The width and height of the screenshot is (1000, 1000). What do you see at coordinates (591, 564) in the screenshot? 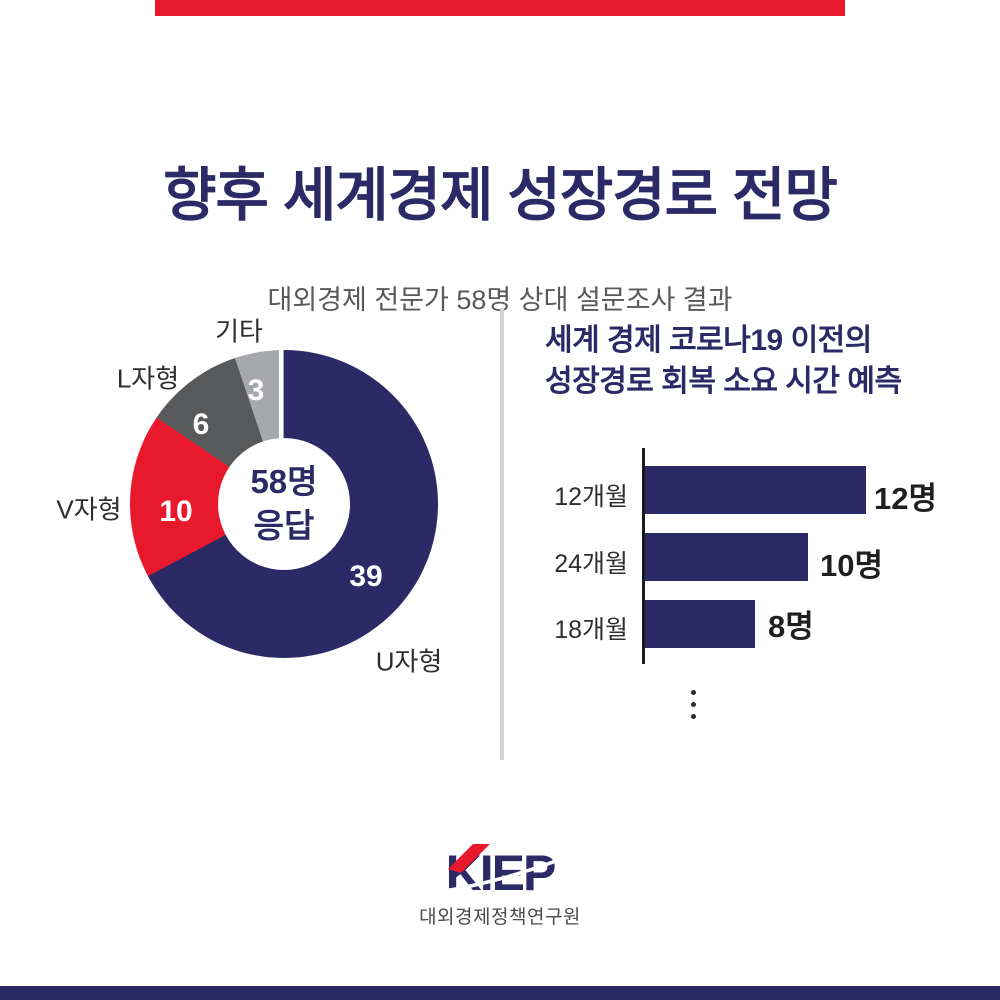
I see `bar-category-24months: 24개월` at bounding box center [591, 564].